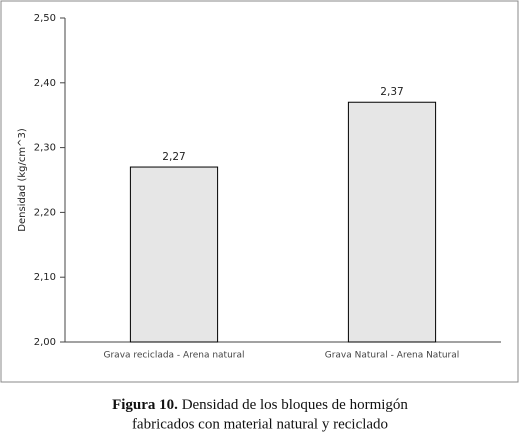 The image size is (520, 438). What do you see at coordinates (45, 148) in the screenshot?
I see `y-tick-label: 2,30` at bounding box center [45, 148].